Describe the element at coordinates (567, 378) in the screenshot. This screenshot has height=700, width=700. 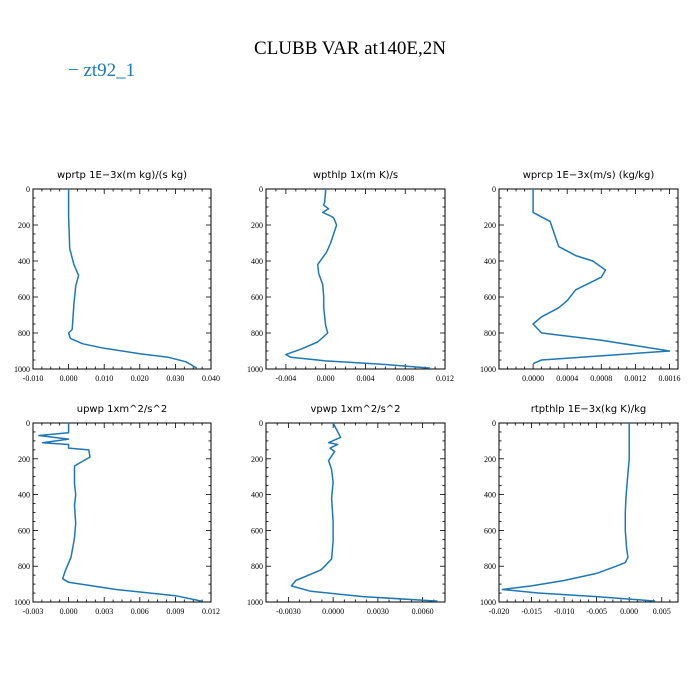
I see `x-tick-label: 0.0004` at that location.